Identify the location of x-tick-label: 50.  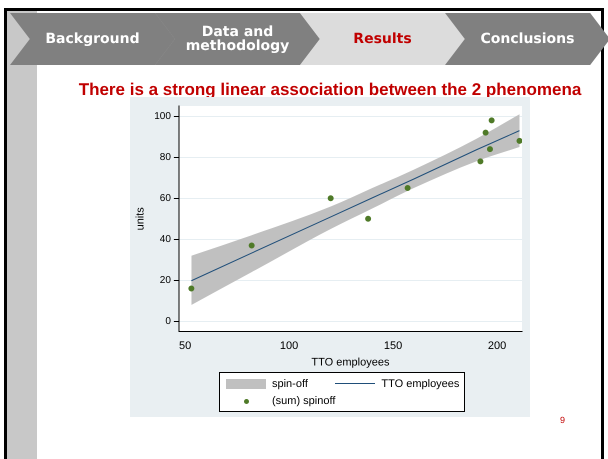
(185, 346).